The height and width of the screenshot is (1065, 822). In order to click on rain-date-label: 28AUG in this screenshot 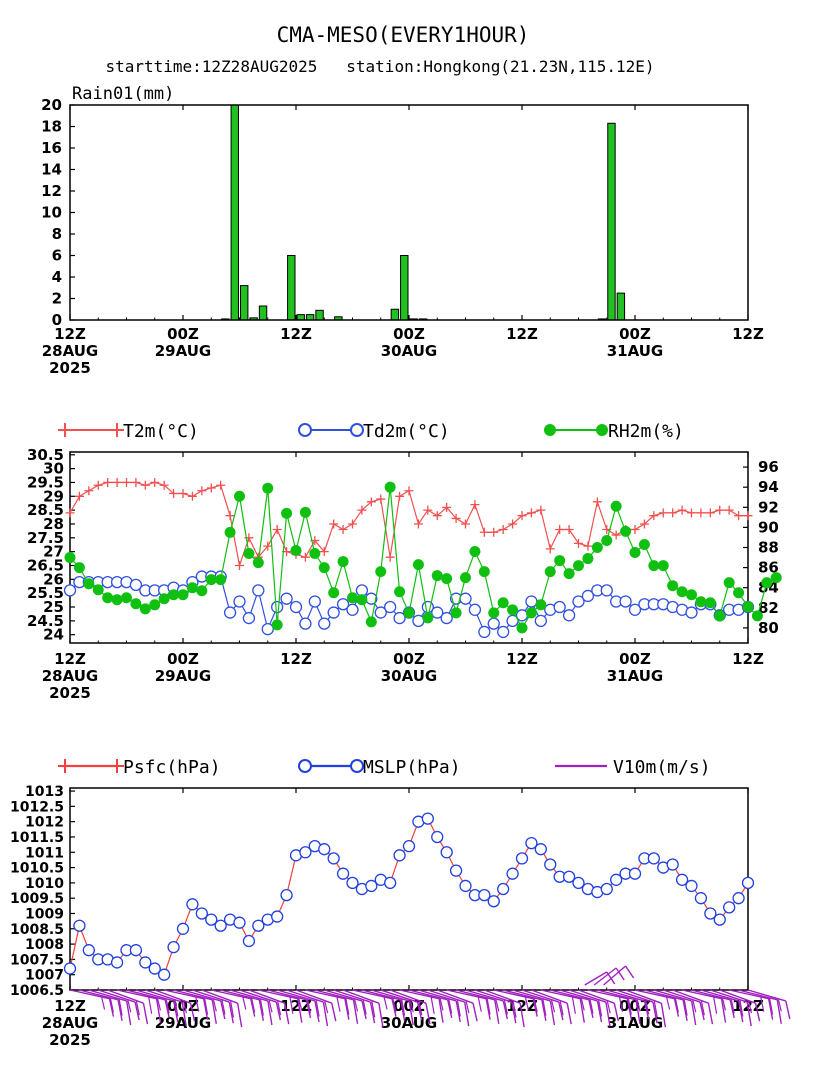, I will do `click(70, 351)`.